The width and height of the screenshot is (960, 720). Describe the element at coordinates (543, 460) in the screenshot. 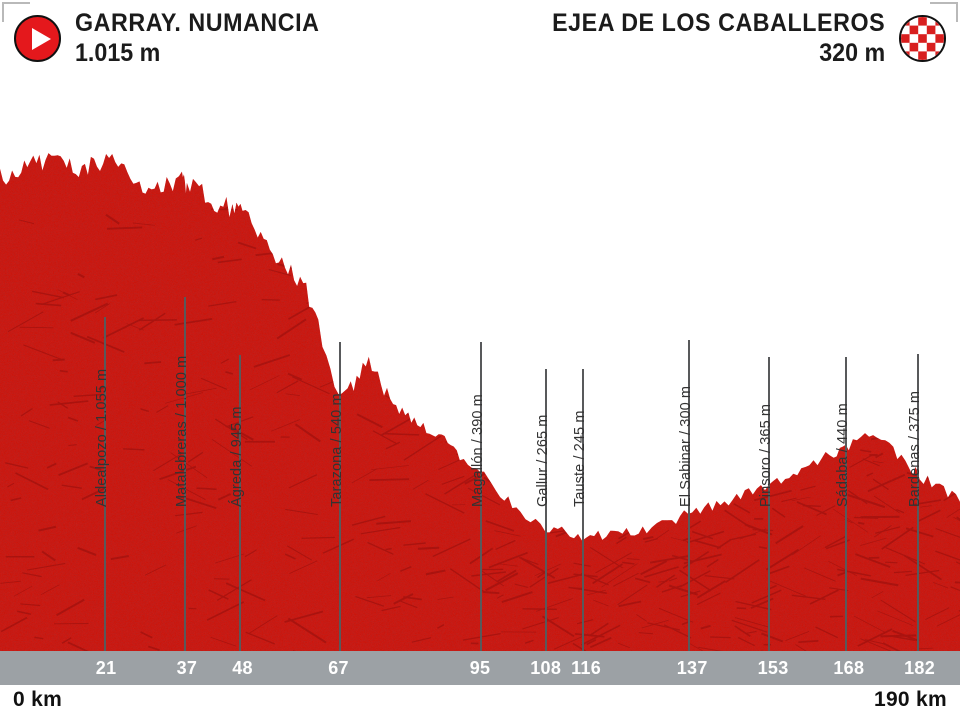

I see `waypoint-label: Gallur / 265 m` at that location.